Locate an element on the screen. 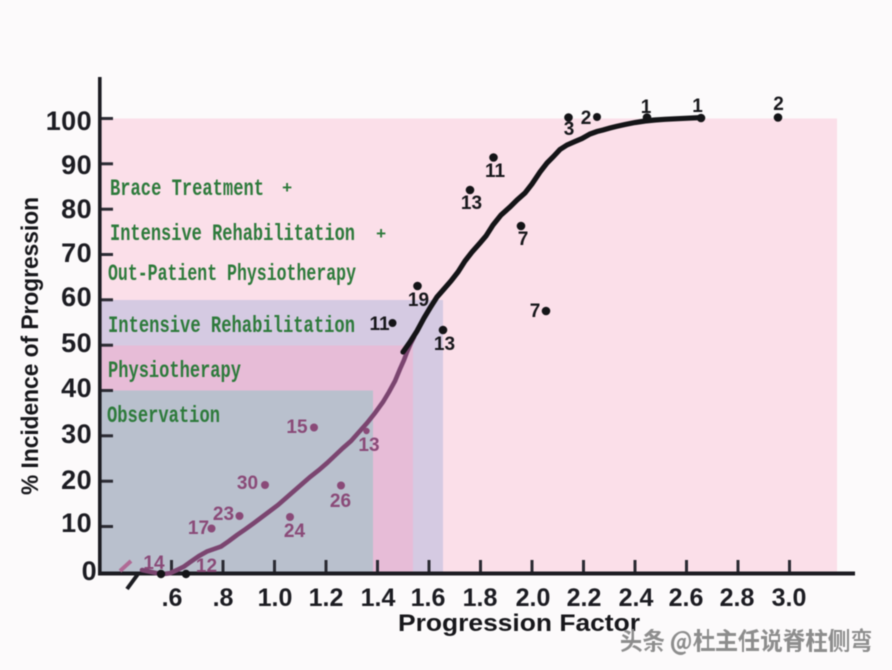  svg-text: .6 is located at coordinates (172, 598).